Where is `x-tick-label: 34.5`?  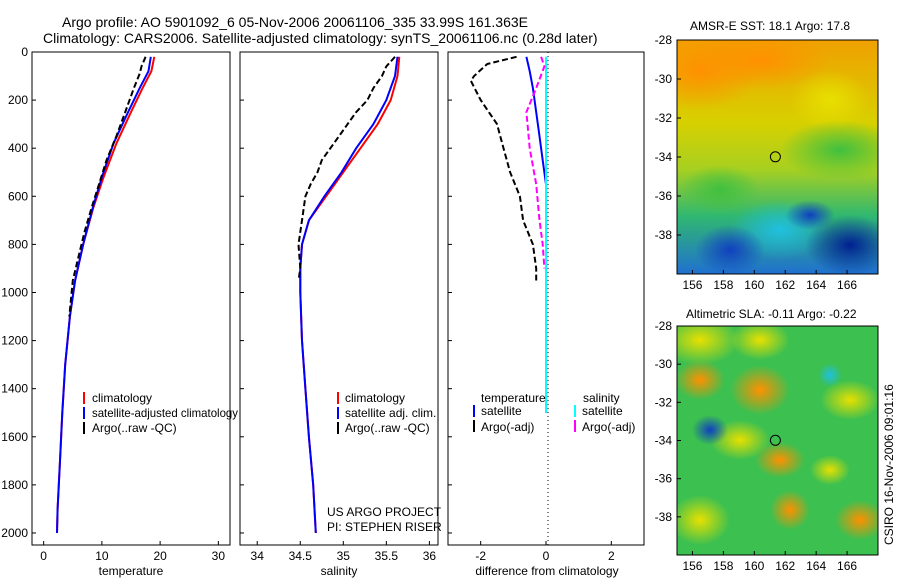 x-tick-label: 34.5 is located at coordinates (301, 556).